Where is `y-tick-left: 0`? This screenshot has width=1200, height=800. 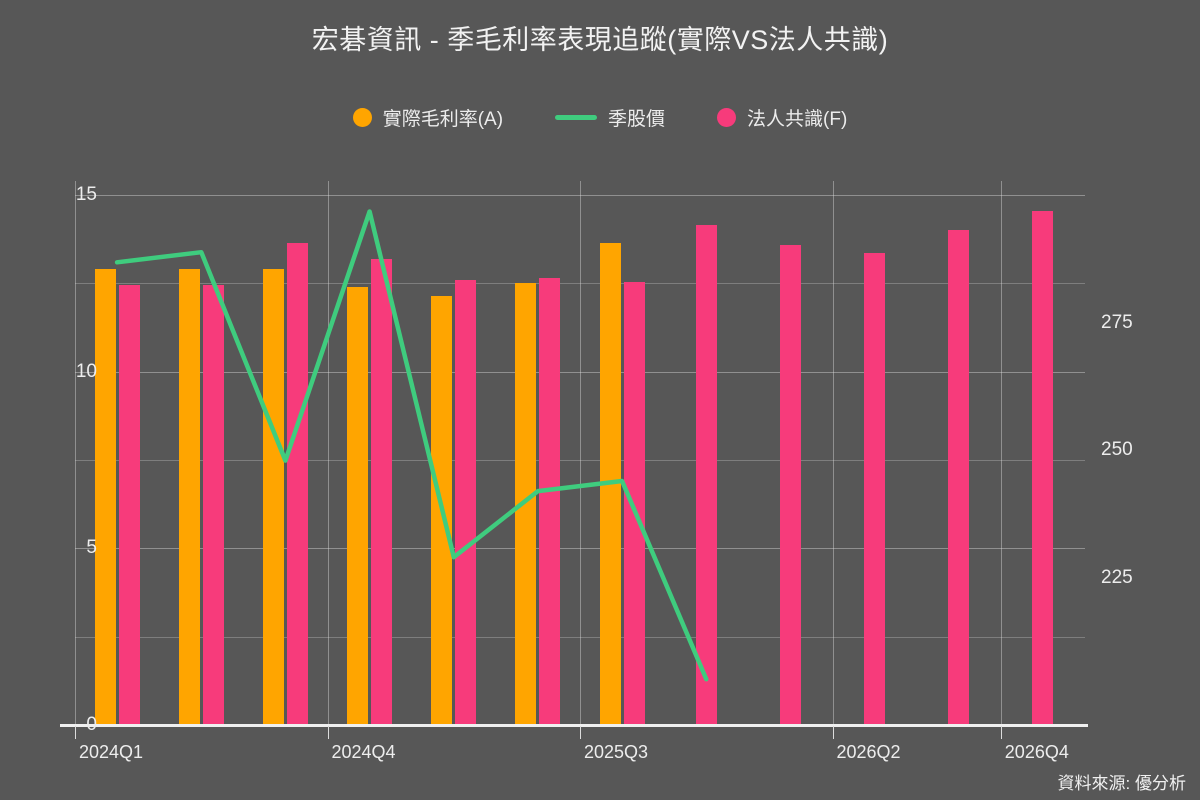 y-tick-left: 0 is located at coordinates (91, 724).